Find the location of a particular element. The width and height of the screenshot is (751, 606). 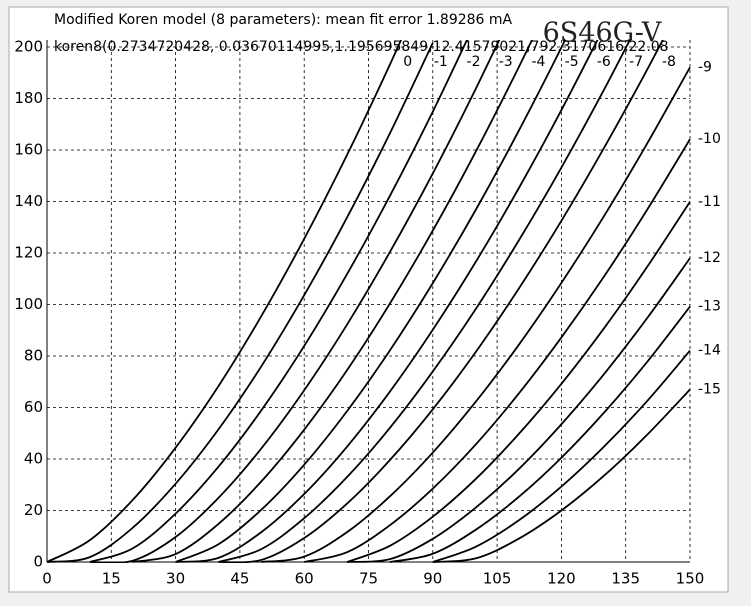

curve-label: 0 is located at coordinates (407, 62).